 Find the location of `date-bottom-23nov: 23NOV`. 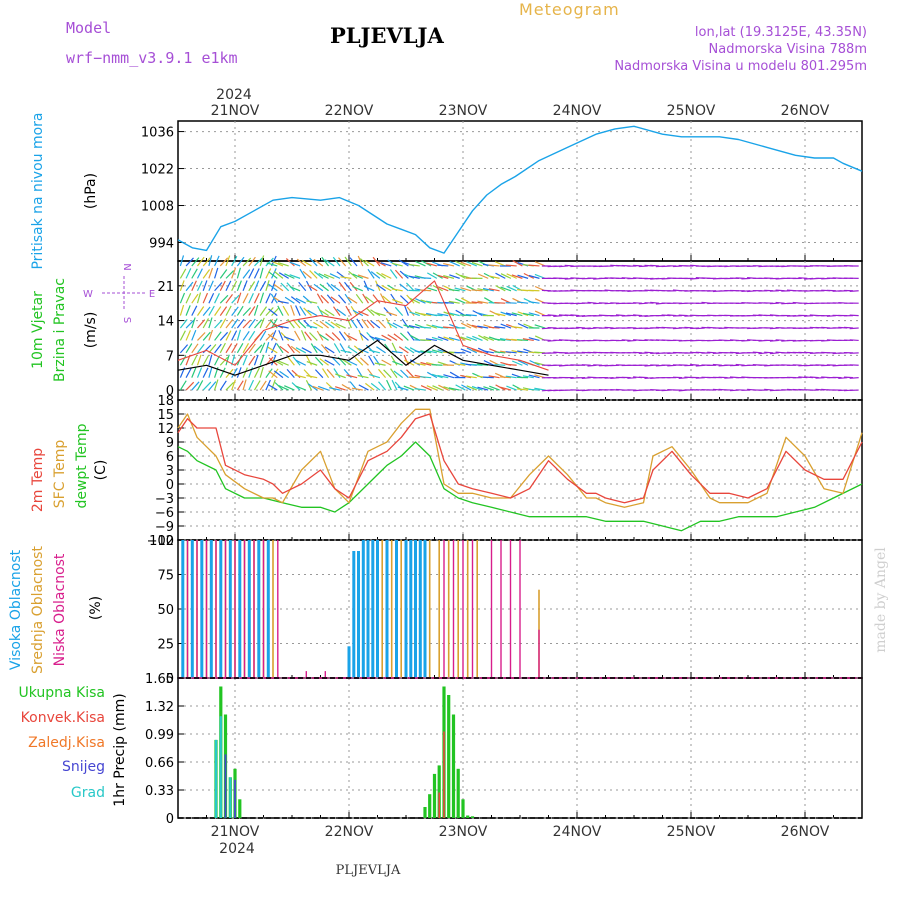

date-bottom-23nov: 23NOV is located at coordinates (463, 832).